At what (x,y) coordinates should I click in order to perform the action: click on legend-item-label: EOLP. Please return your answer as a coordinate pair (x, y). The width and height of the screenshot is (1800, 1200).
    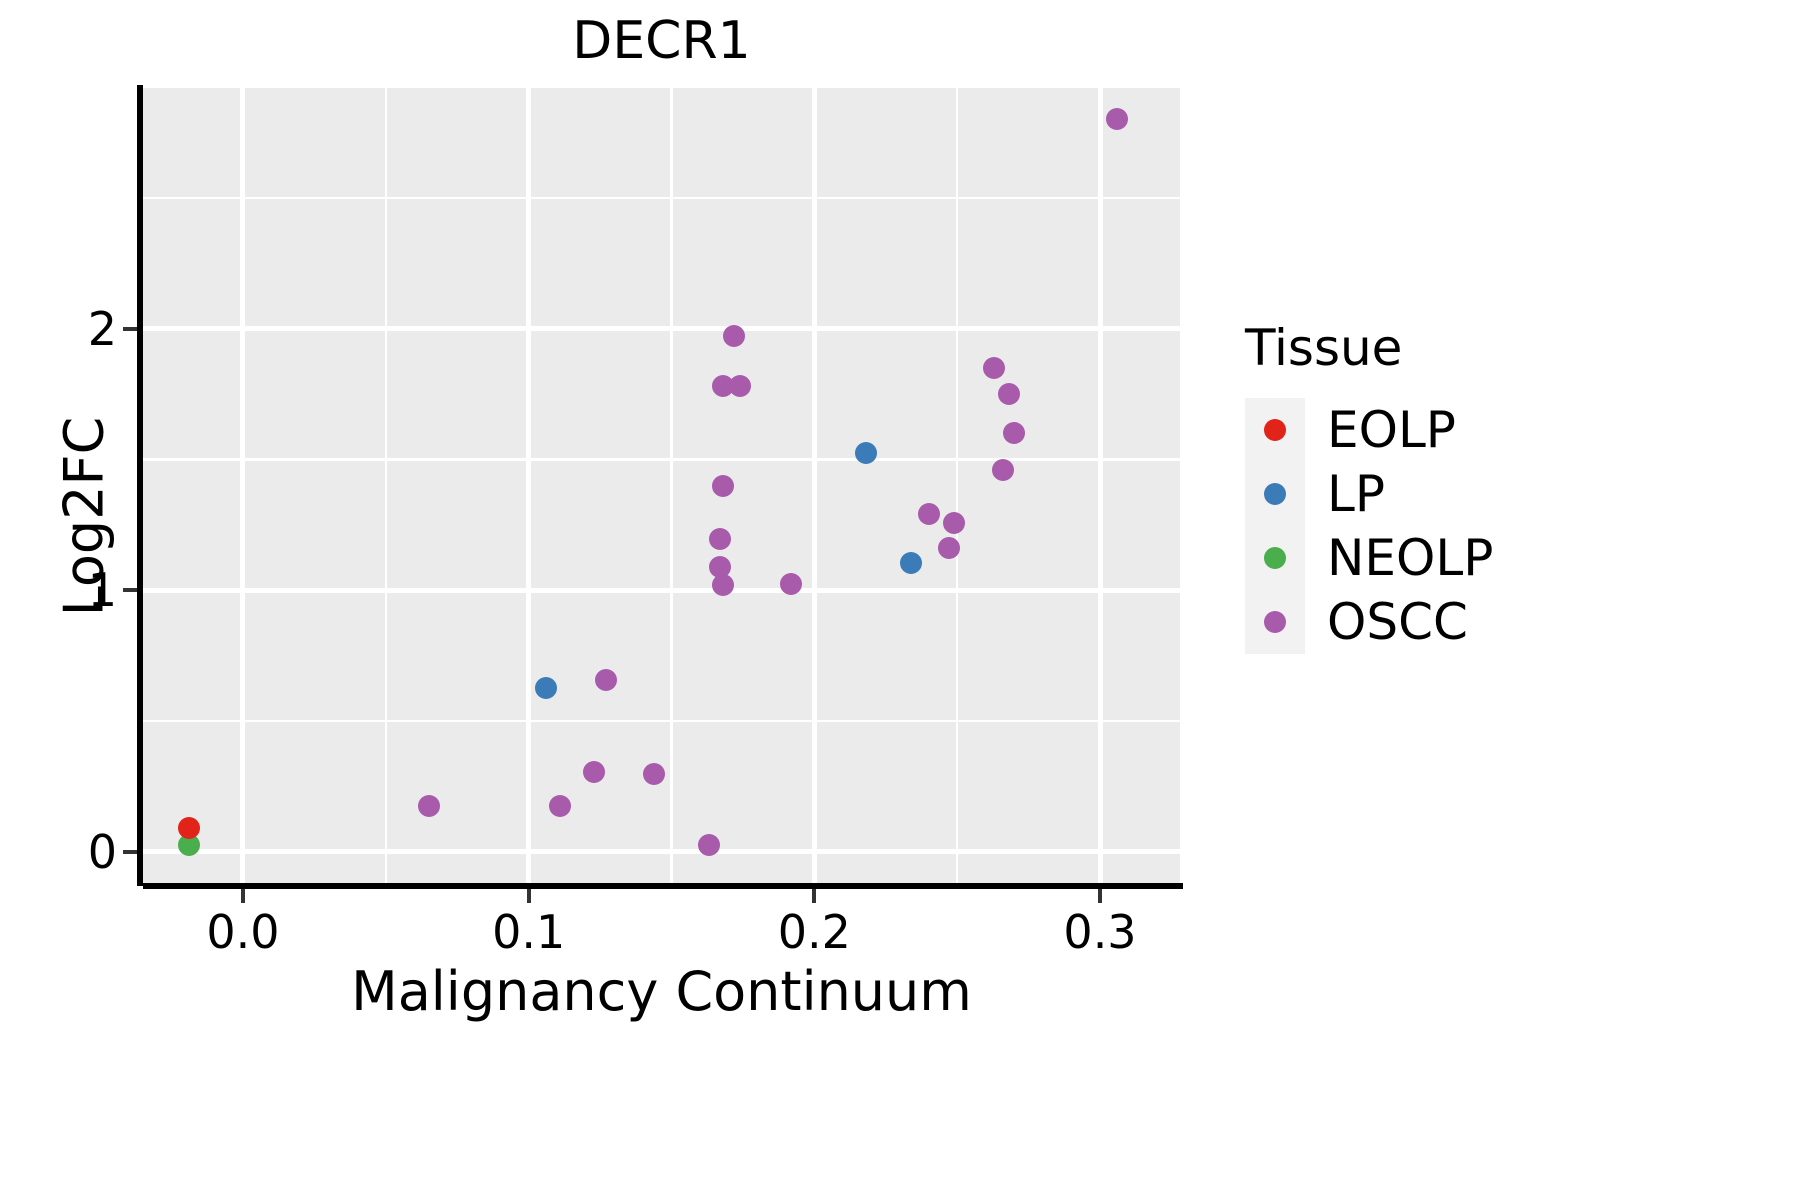
    Looking at the image, I should click on (1391, 430).